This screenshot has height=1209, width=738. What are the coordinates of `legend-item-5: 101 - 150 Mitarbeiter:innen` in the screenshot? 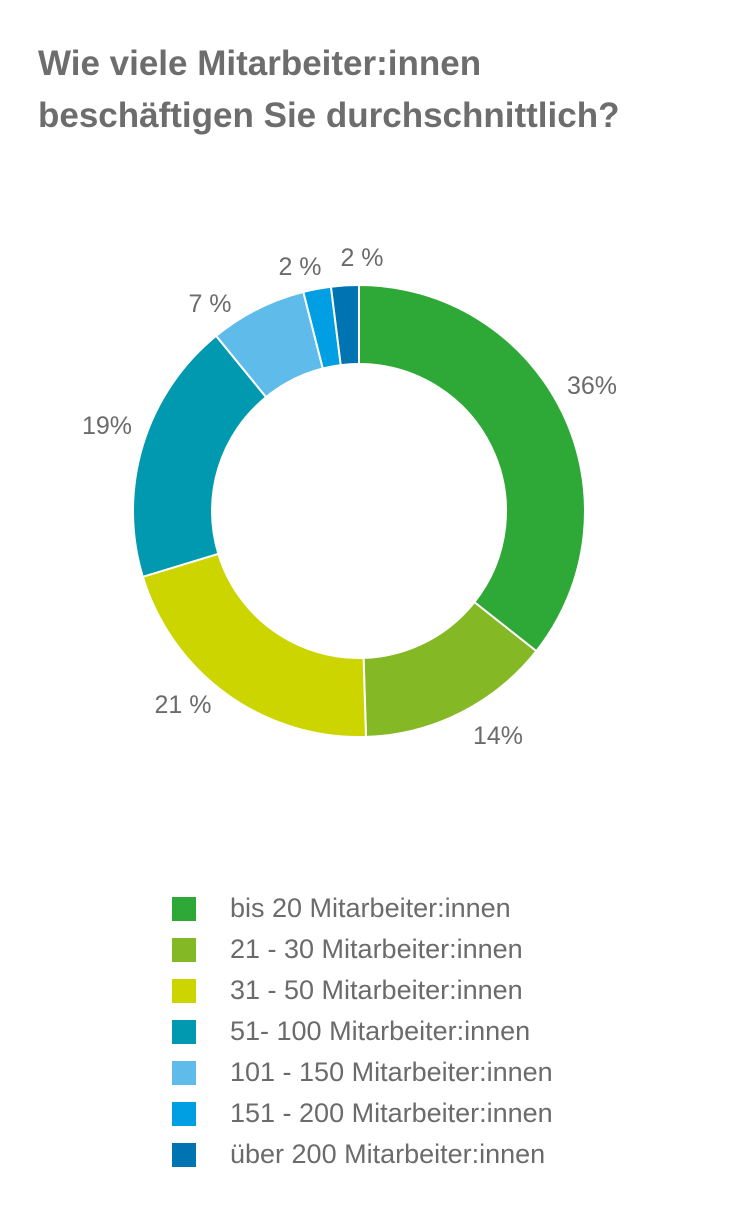 It's located at (362, 1072).